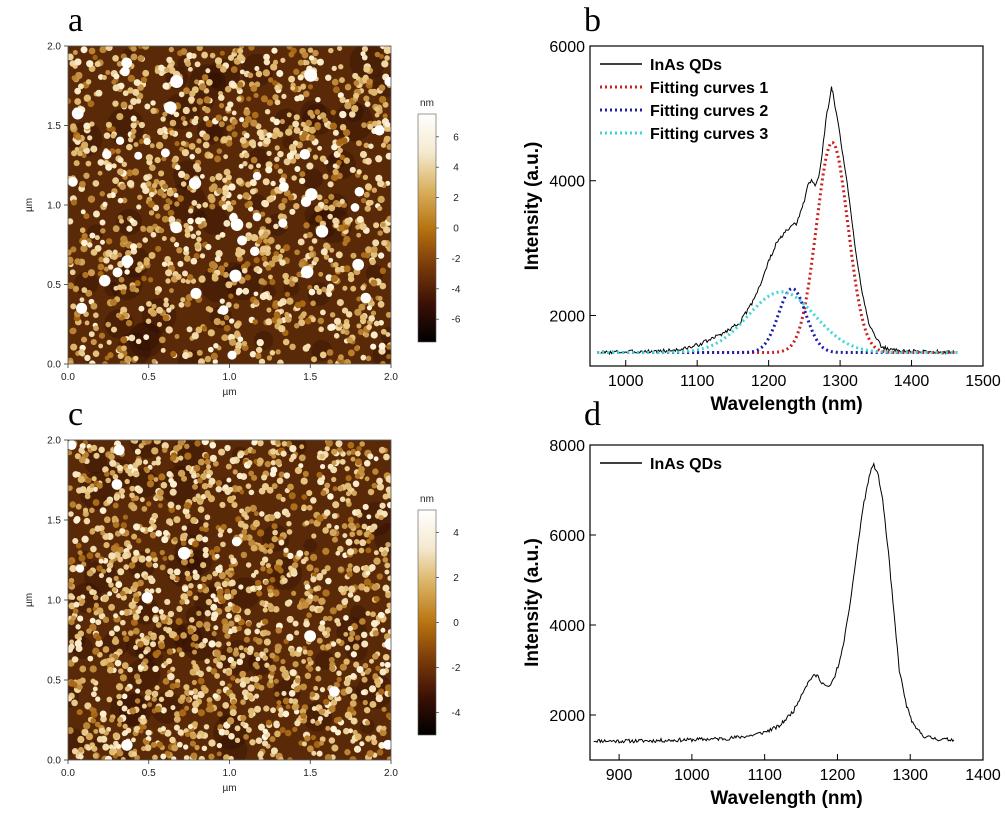 This screenshot has height=814, width=1005. I want to click on afm-y-tick-label: 0.0, so click(54, 761).